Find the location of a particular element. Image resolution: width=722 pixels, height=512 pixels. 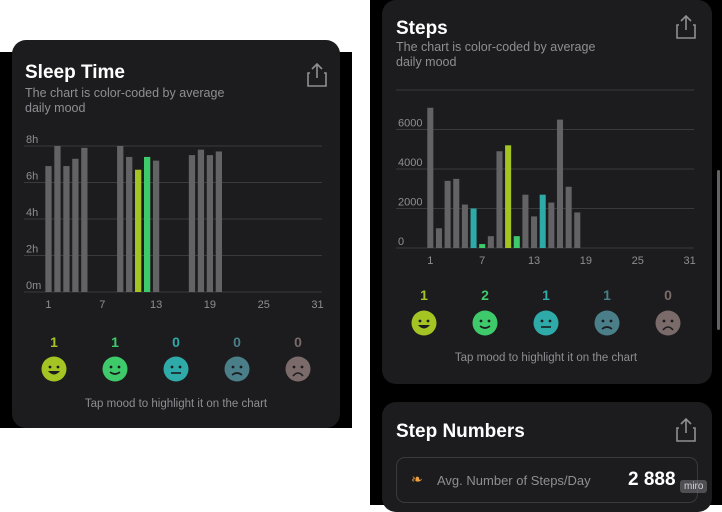

footprint-icon: ❧ is located at coordinates (417, 479).